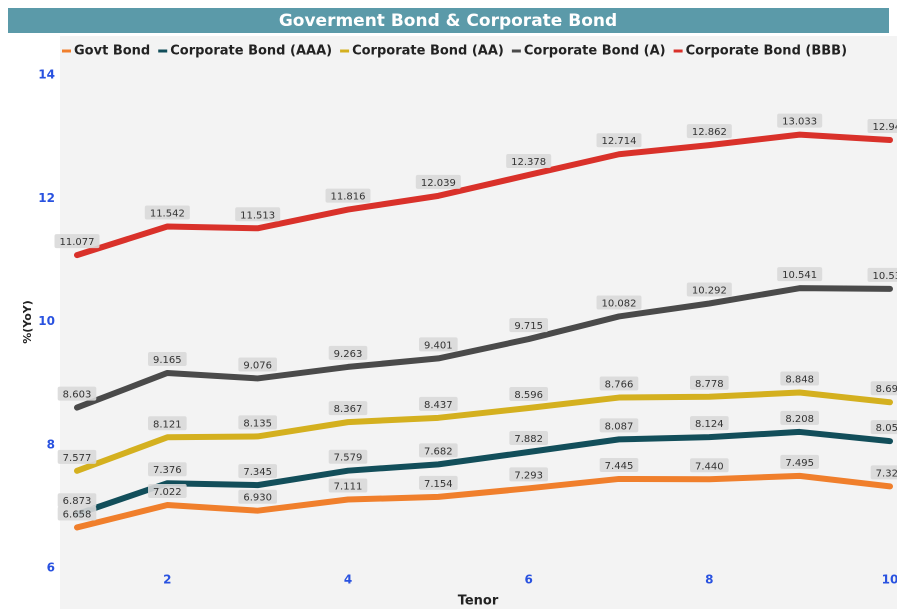  I want to click on value-label: 8.690, so click(886, 389).